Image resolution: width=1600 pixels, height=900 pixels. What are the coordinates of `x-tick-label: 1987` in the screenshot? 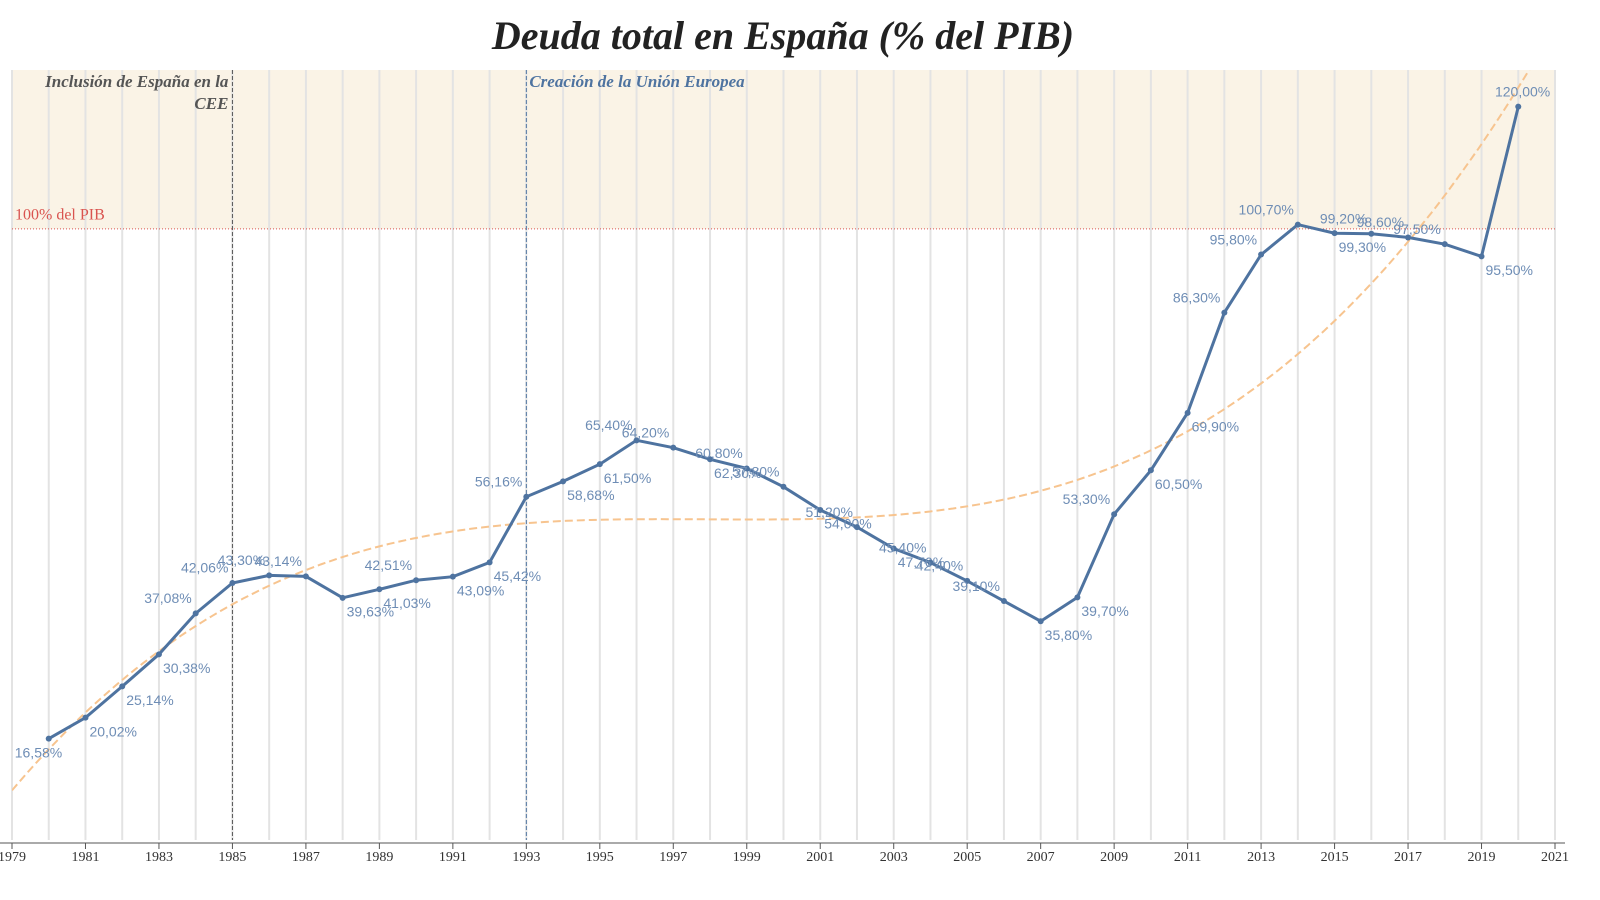 It's located at (306, 857).